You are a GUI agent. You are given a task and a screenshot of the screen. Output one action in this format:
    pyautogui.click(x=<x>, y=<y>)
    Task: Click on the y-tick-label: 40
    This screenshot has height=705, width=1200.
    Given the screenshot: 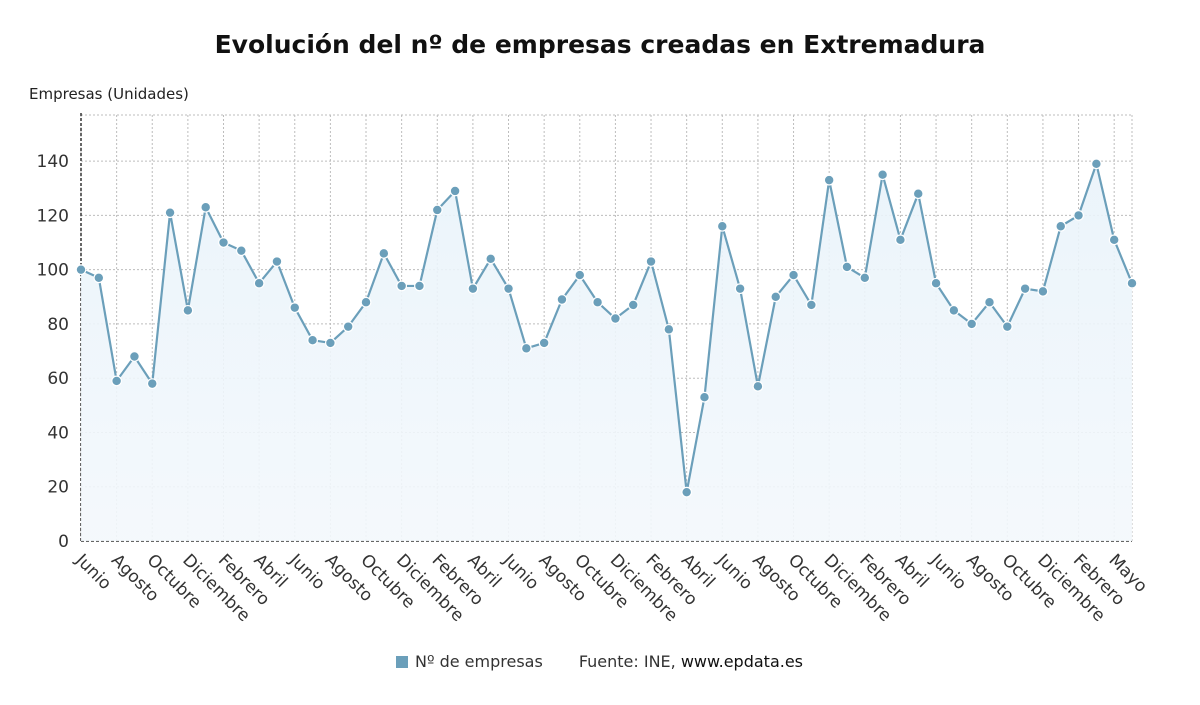 What is the action you would take?
    pyautogui.click(x=58, y=433)
    